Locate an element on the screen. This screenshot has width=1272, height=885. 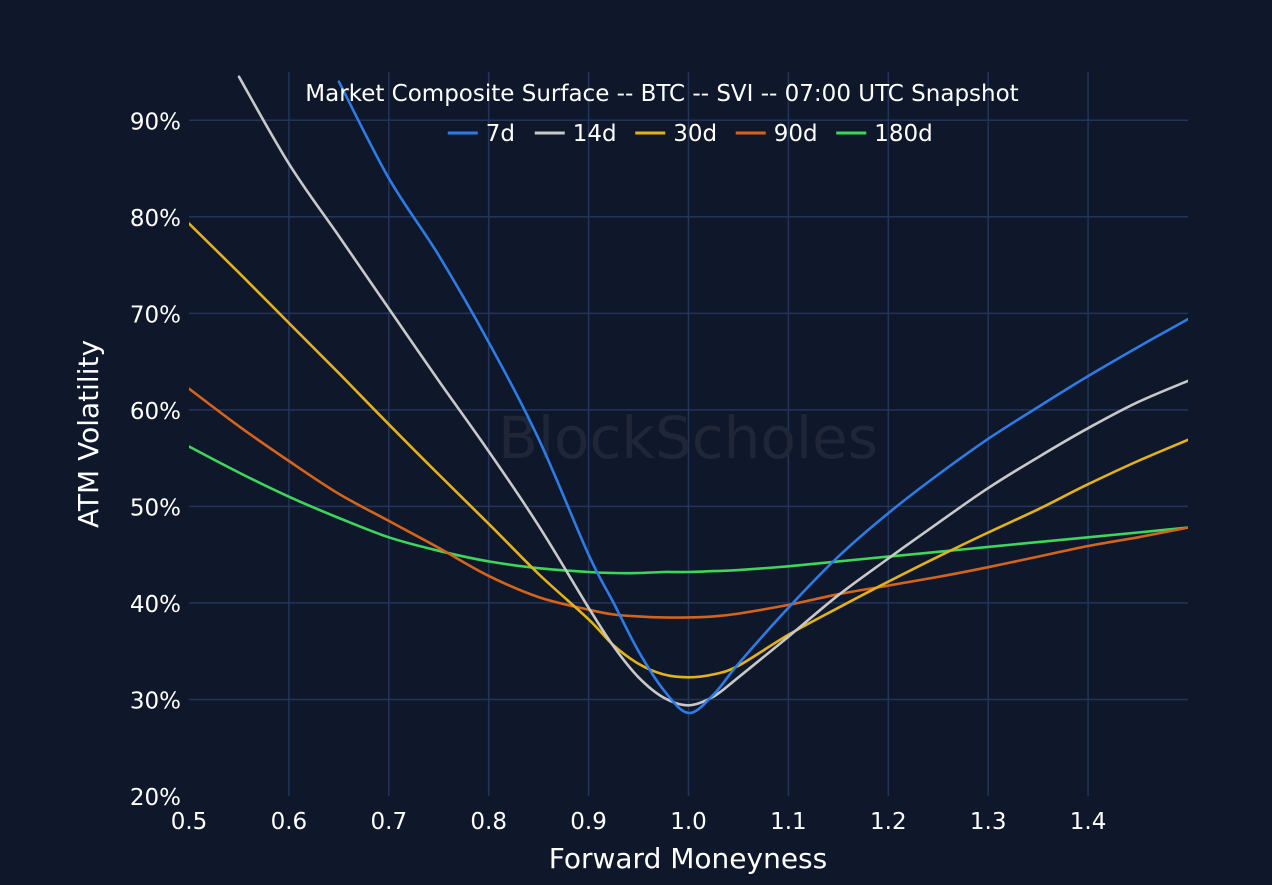
y-tick-label: 70% is located at coordinates (155, 315).